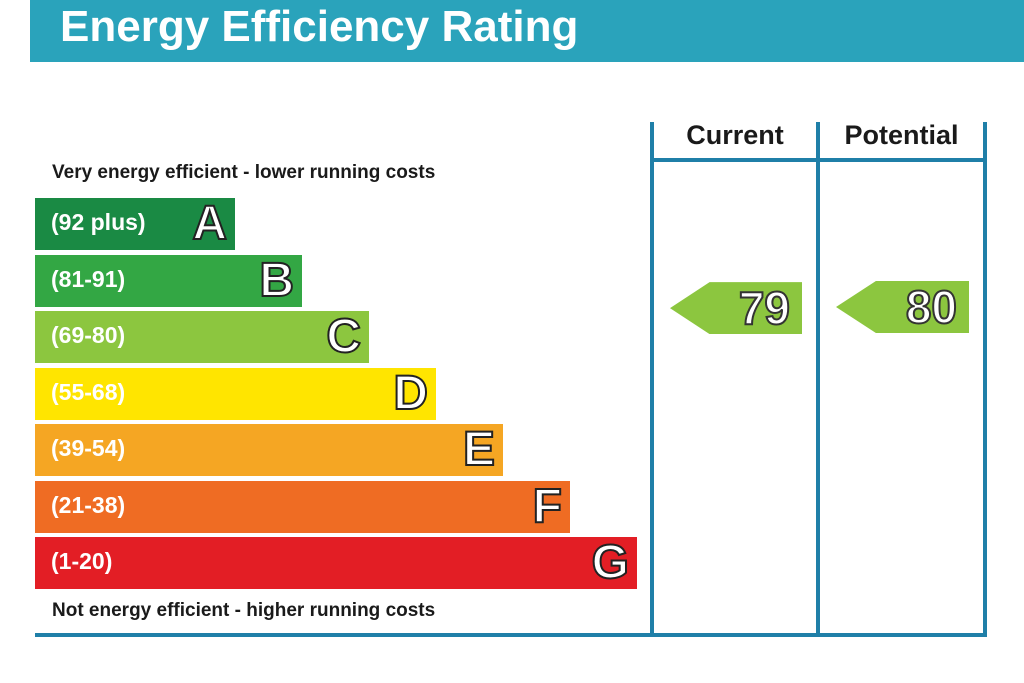 The width and height of the screenshot is (1024, 683). Describe the element at coordinates (336, 562) in the screenshot. I see `band-g: (1-20) G` at that location.